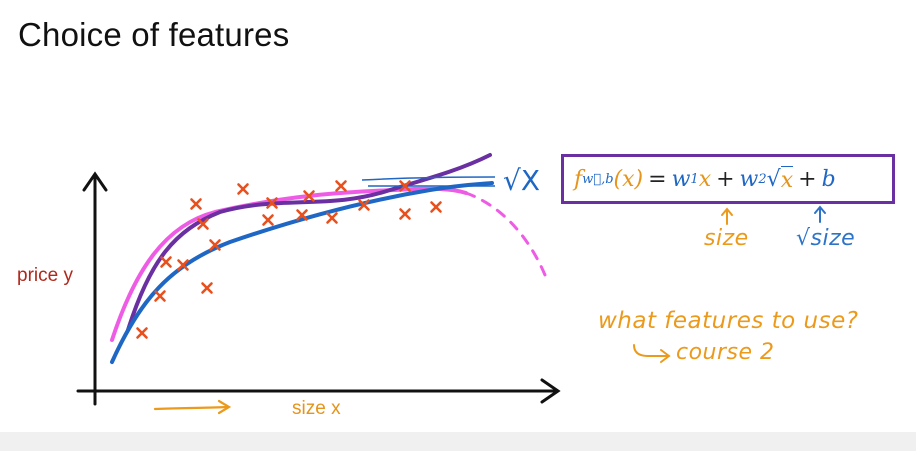 This screenshot has height=451, width=916. What do you see at coordinates (154, 34) in the screenshot?
I see `page-title: Choice of features` at bounding box center [154, 34].